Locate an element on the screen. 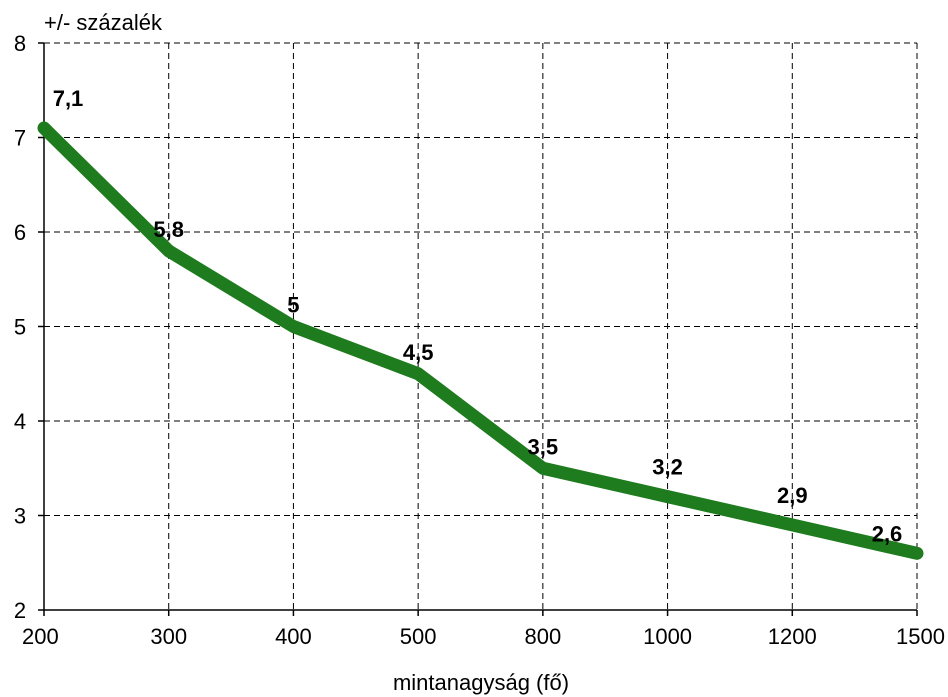  x-tick-label: 500 is located at coordinates (418, 636).